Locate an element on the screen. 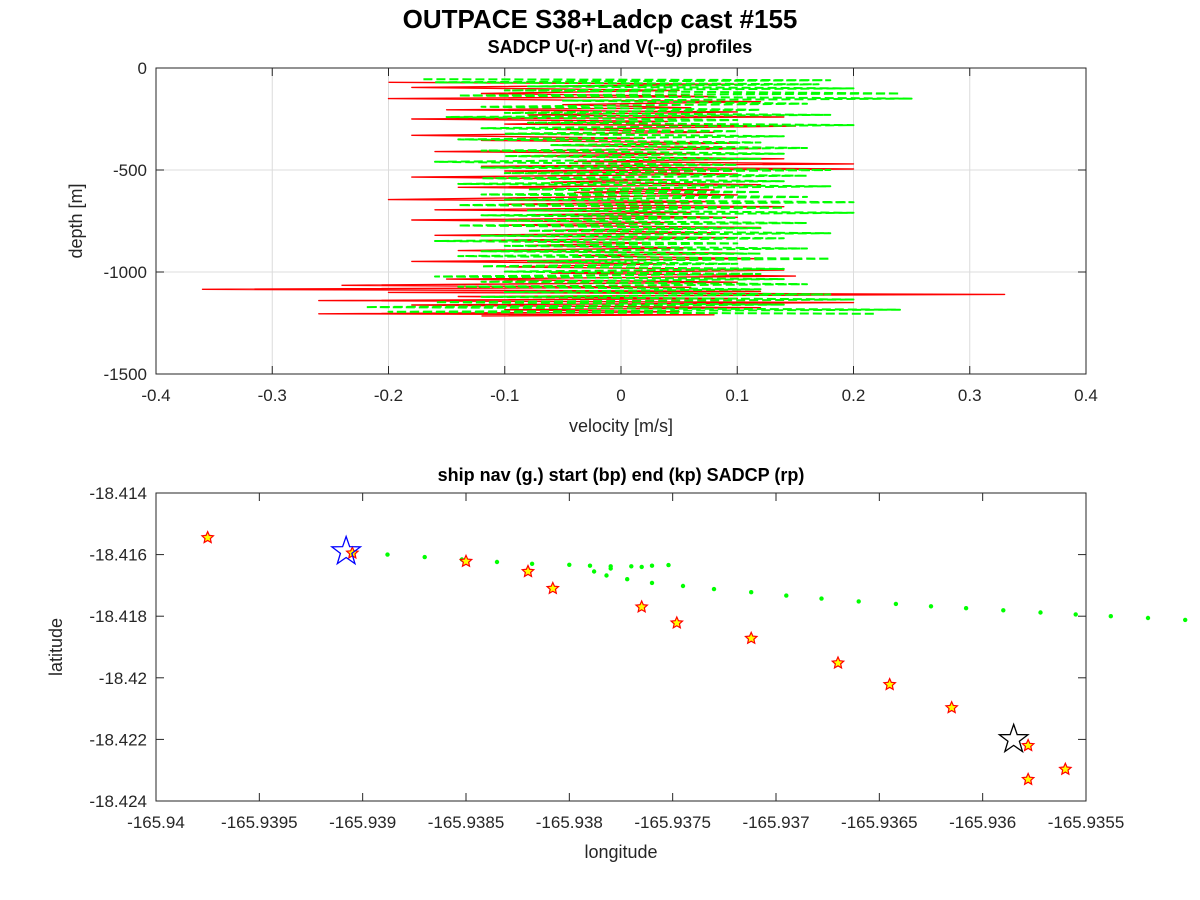 This screenshot has height=900, width=1200. nav-y-tick-label: -18.424 is located at coordinates (118, 801).